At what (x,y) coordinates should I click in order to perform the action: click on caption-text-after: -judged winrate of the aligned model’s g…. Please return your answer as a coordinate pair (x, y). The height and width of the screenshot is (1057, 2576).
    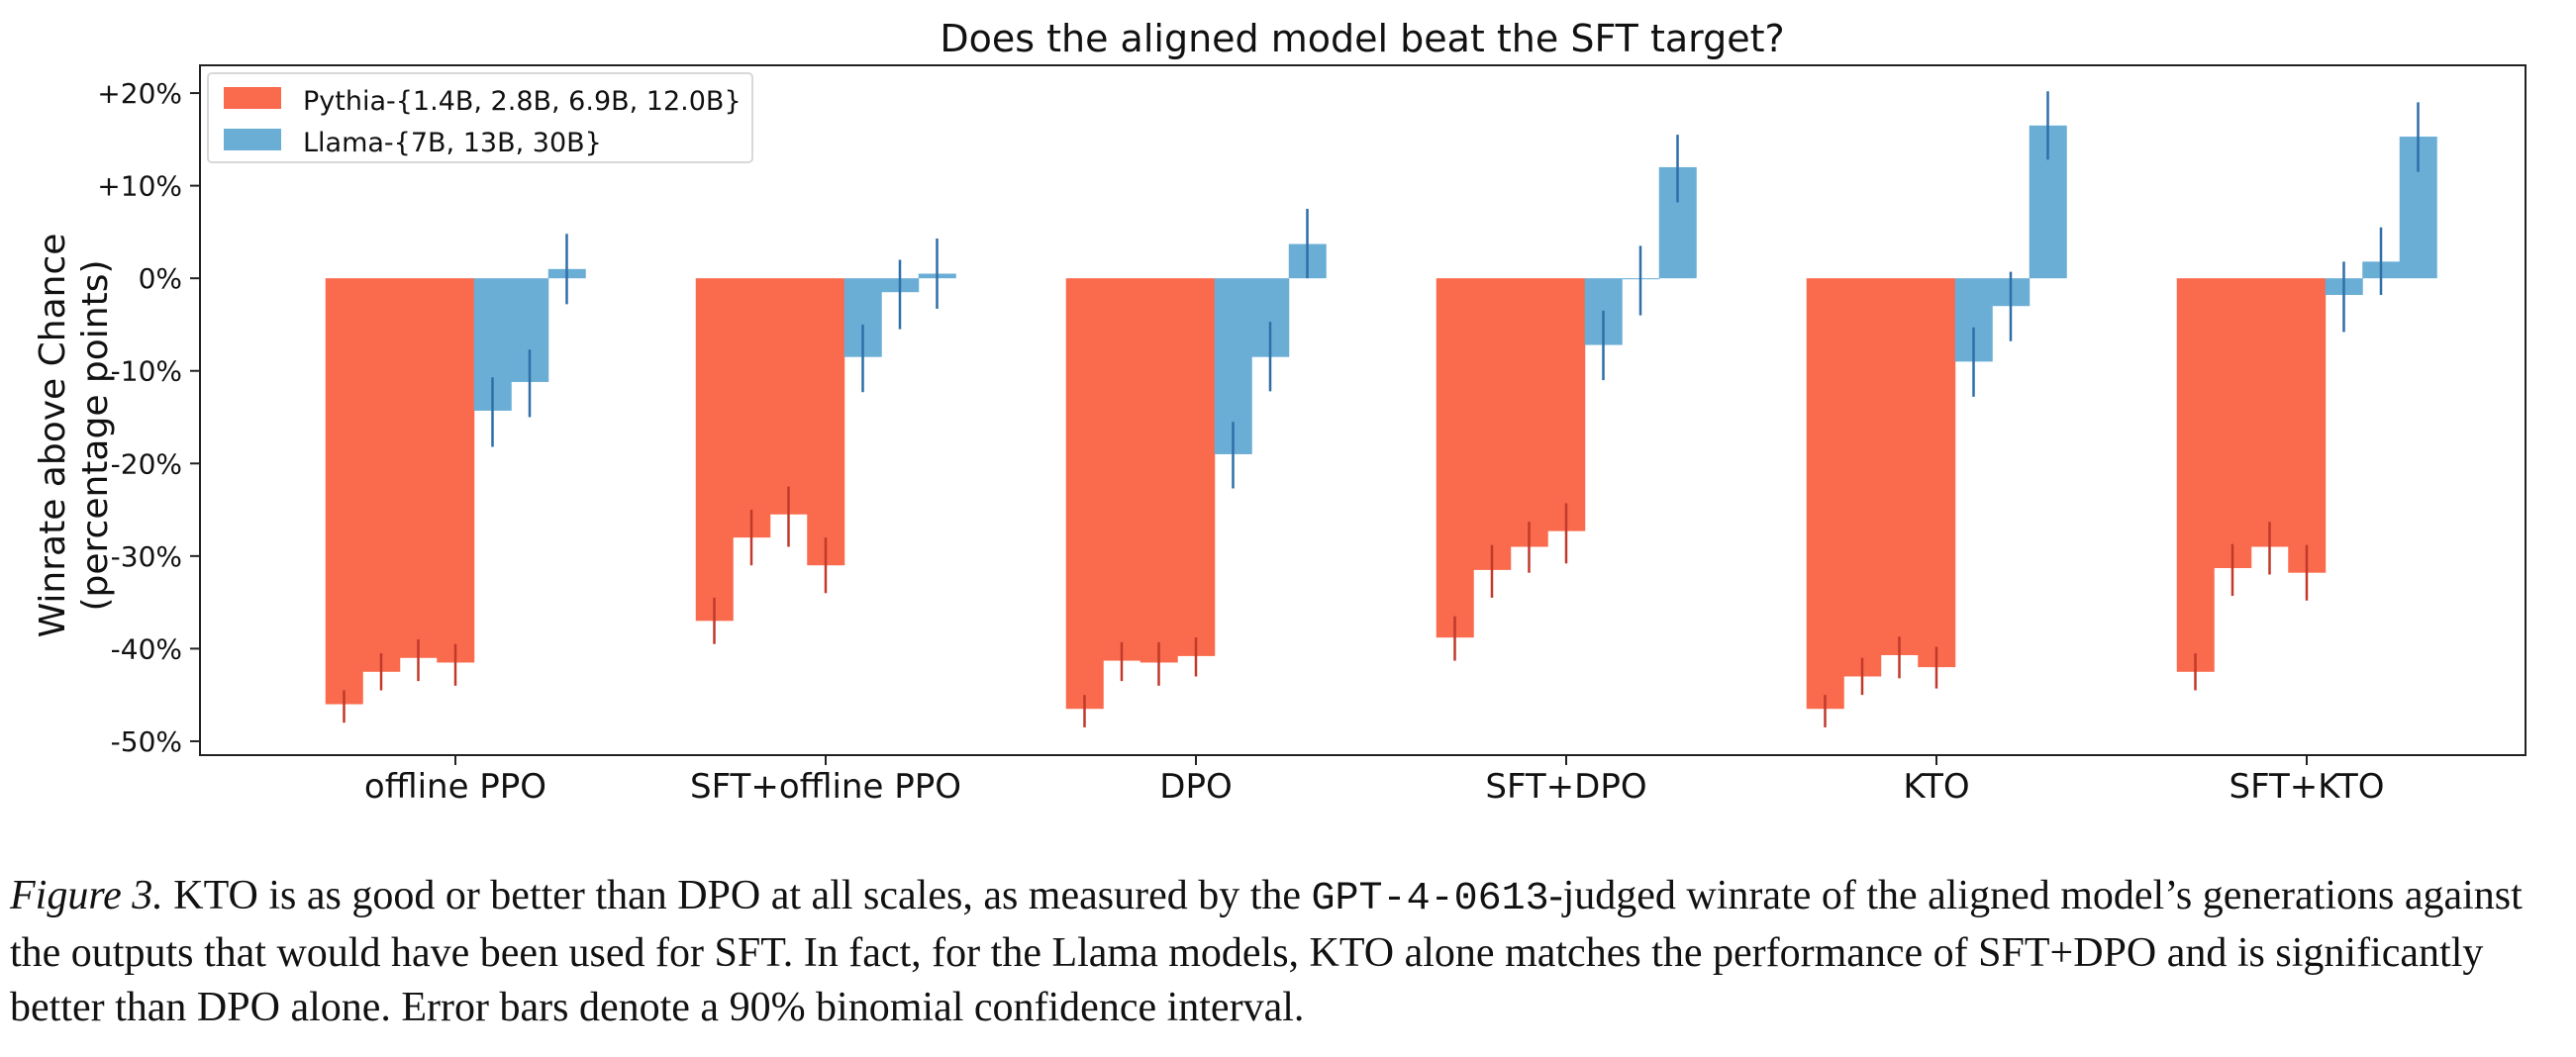
    Looking at the image, I should click on (1266, 951).